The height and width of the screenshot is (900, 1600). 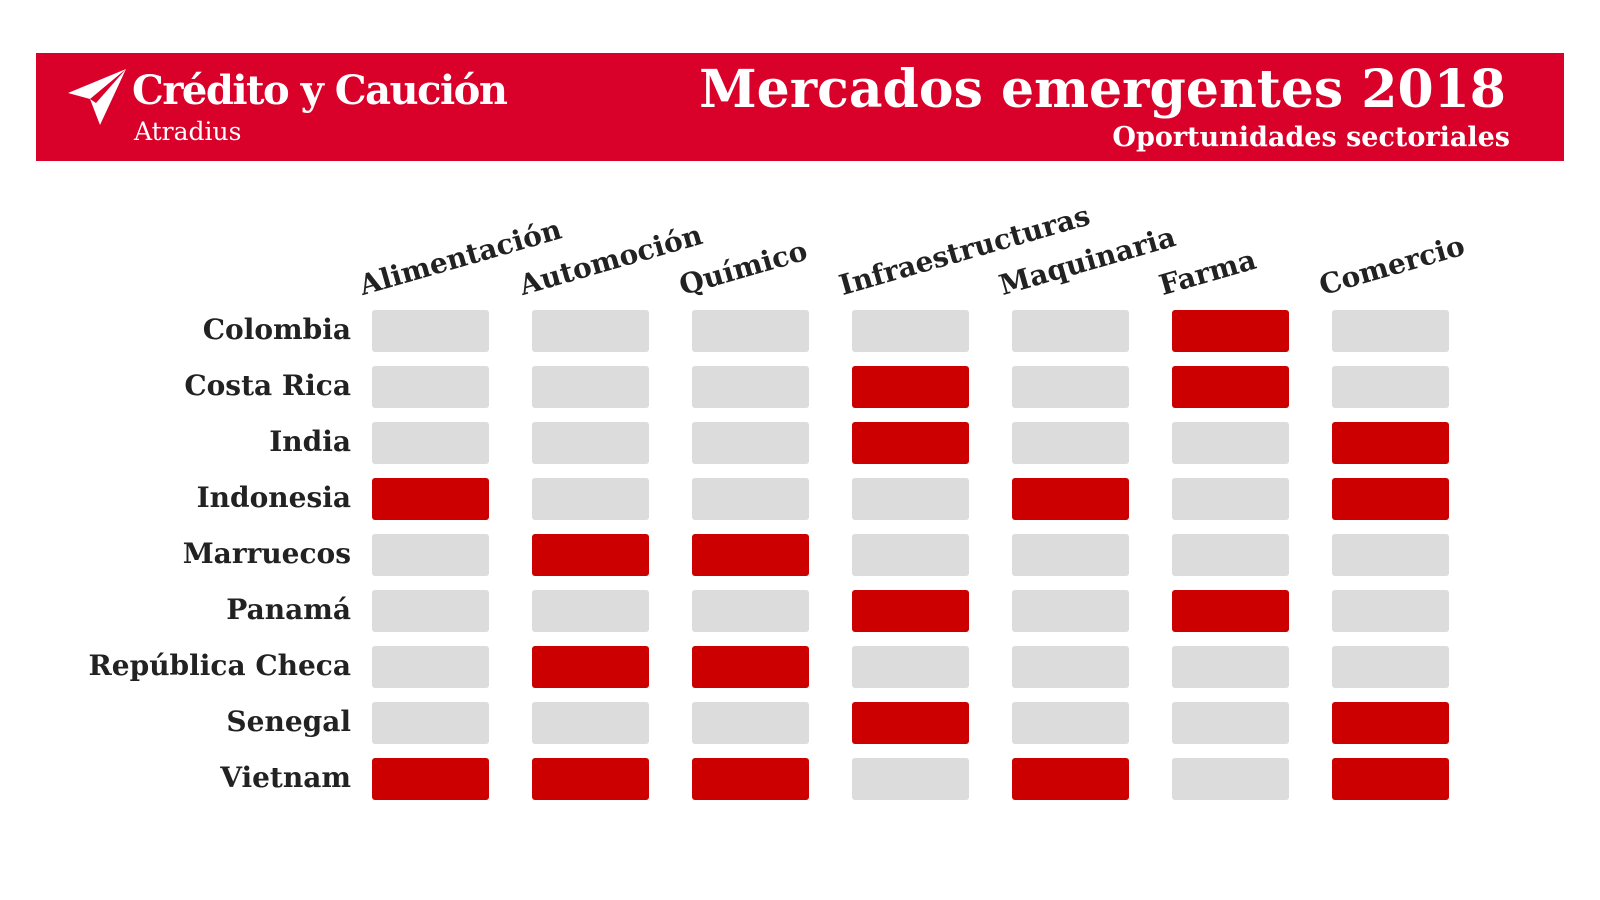 What do you see at coordinates (1102, 89) in the screenshot?
I see `chart-title: Mercados emergentes 2018` at bounding box center [1102, 89].